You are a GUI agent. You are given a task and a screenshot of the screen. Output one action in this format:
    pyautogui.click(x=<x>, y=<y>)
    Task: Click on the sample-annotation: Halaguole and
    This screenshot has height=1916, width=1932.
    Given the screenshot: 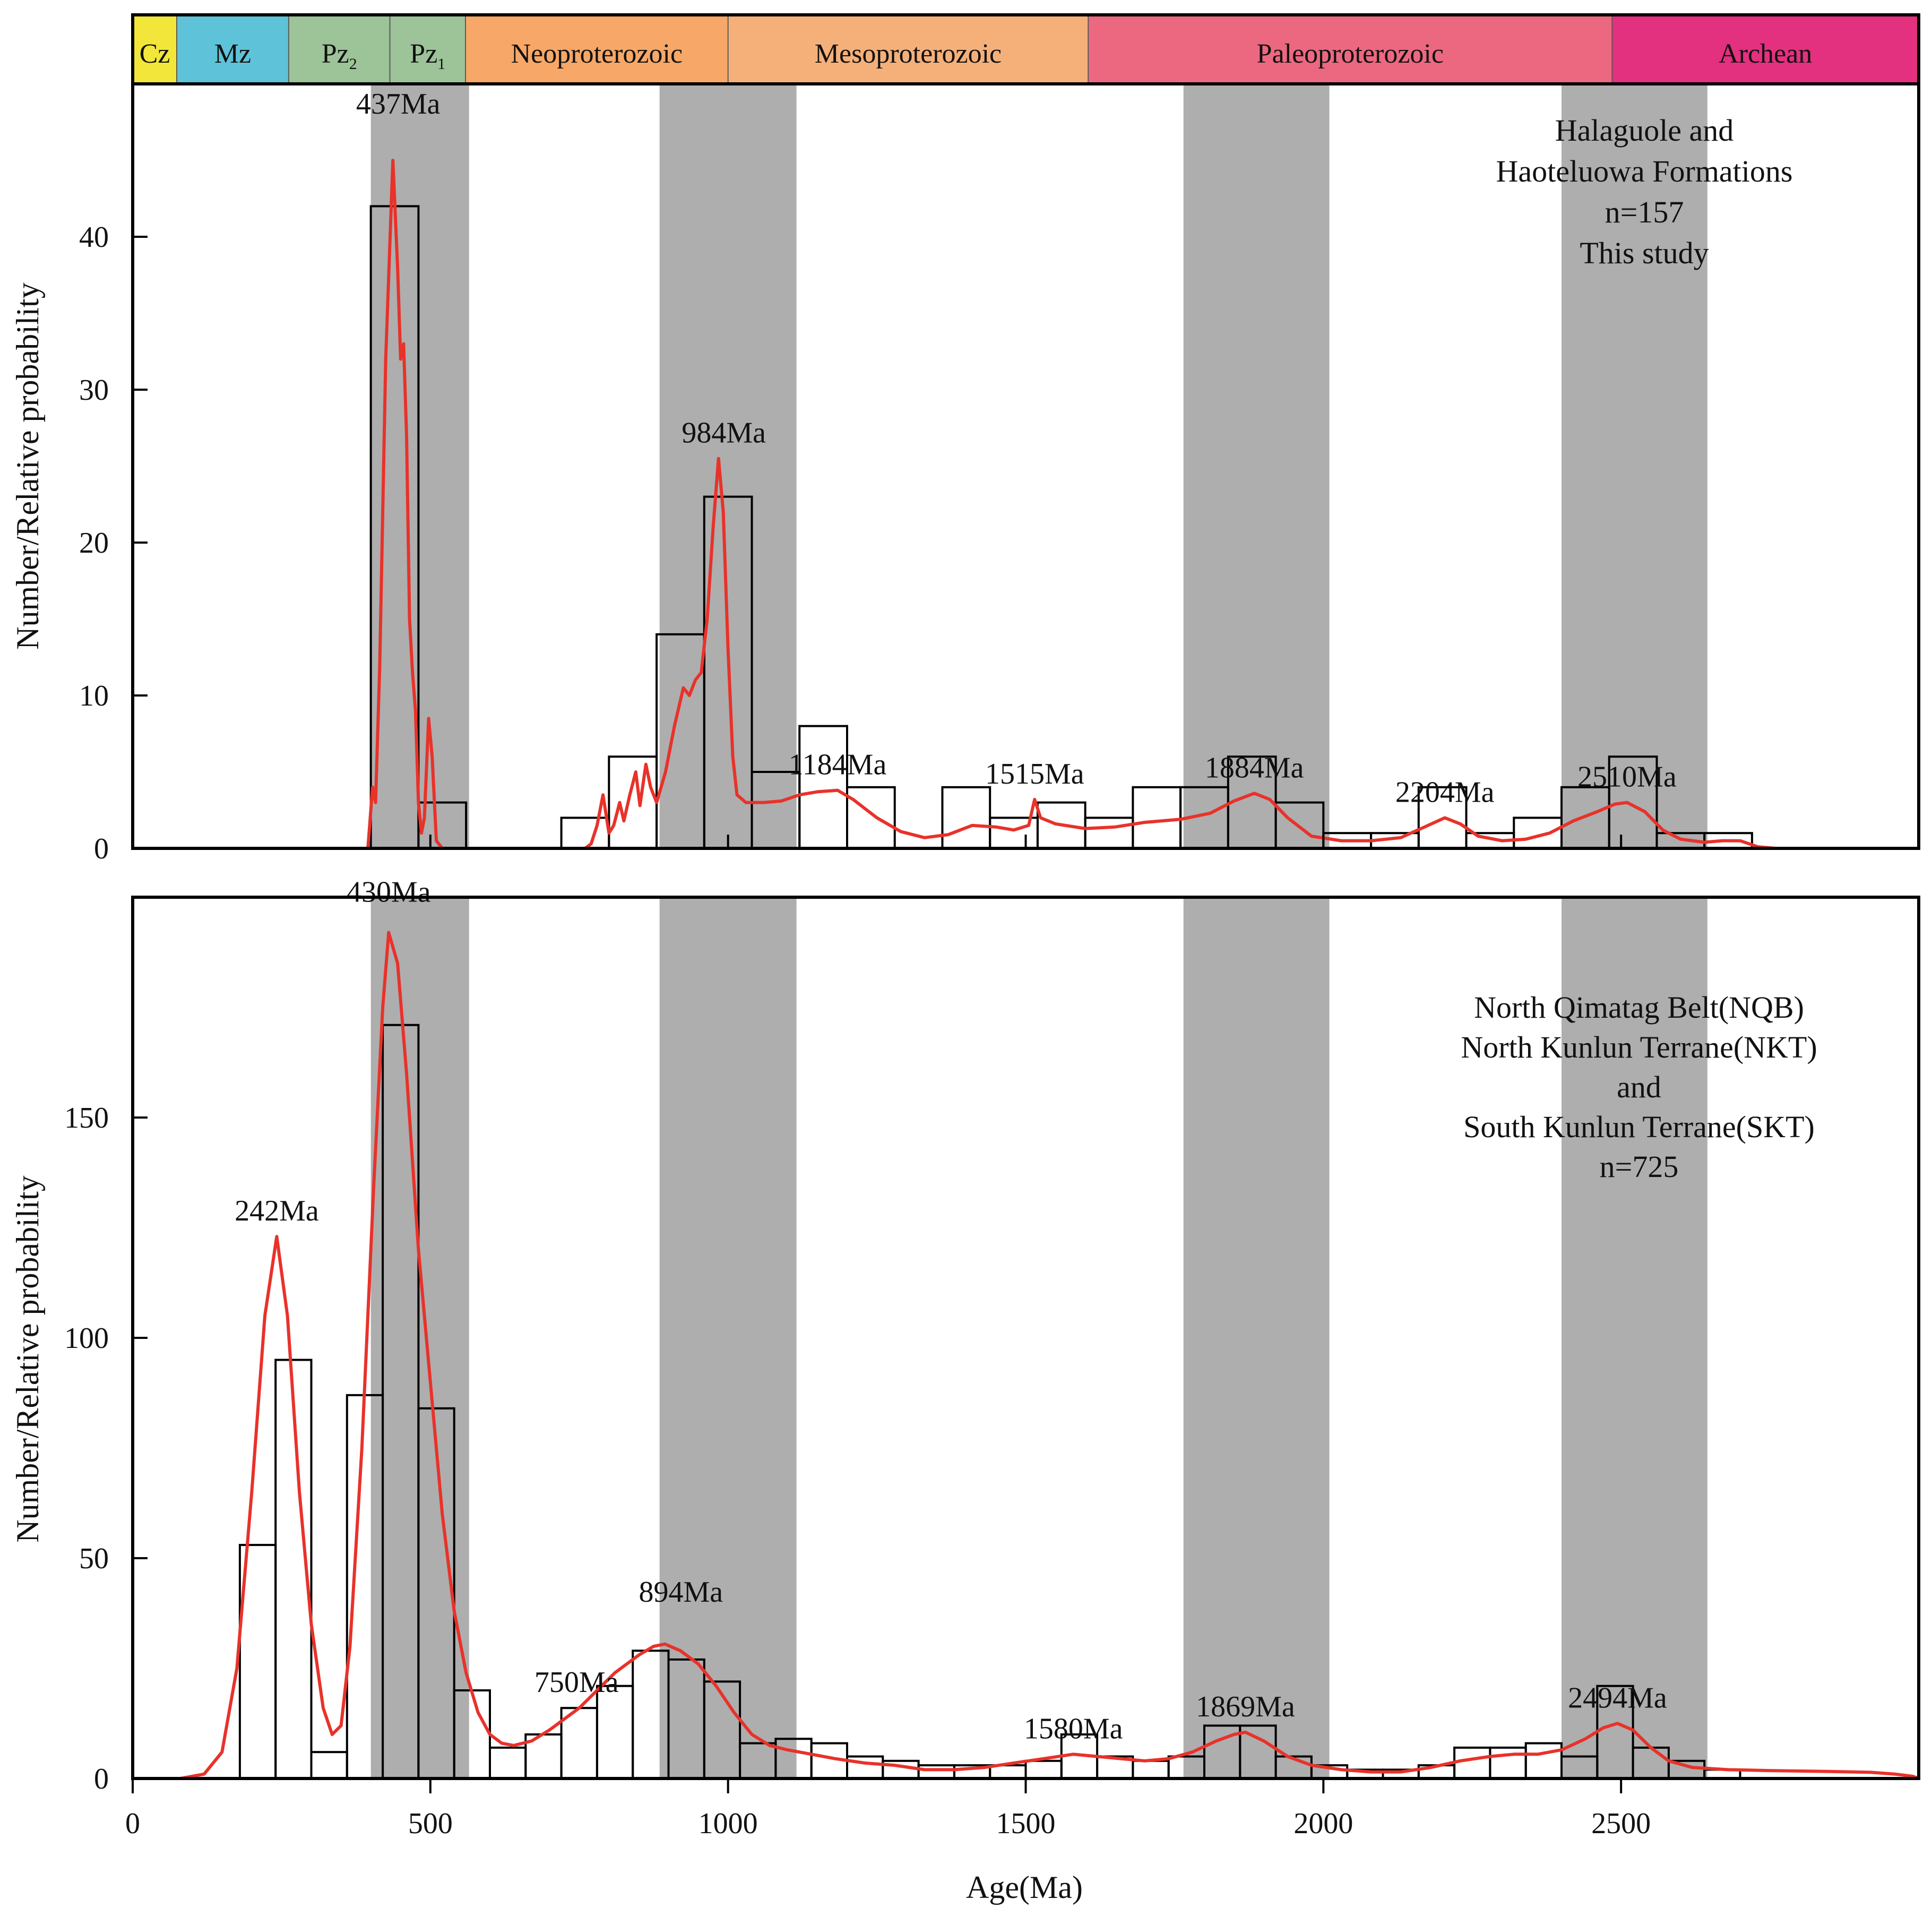 What is the action you would take?
    pyautogui.click(x=1644, y=130)
    